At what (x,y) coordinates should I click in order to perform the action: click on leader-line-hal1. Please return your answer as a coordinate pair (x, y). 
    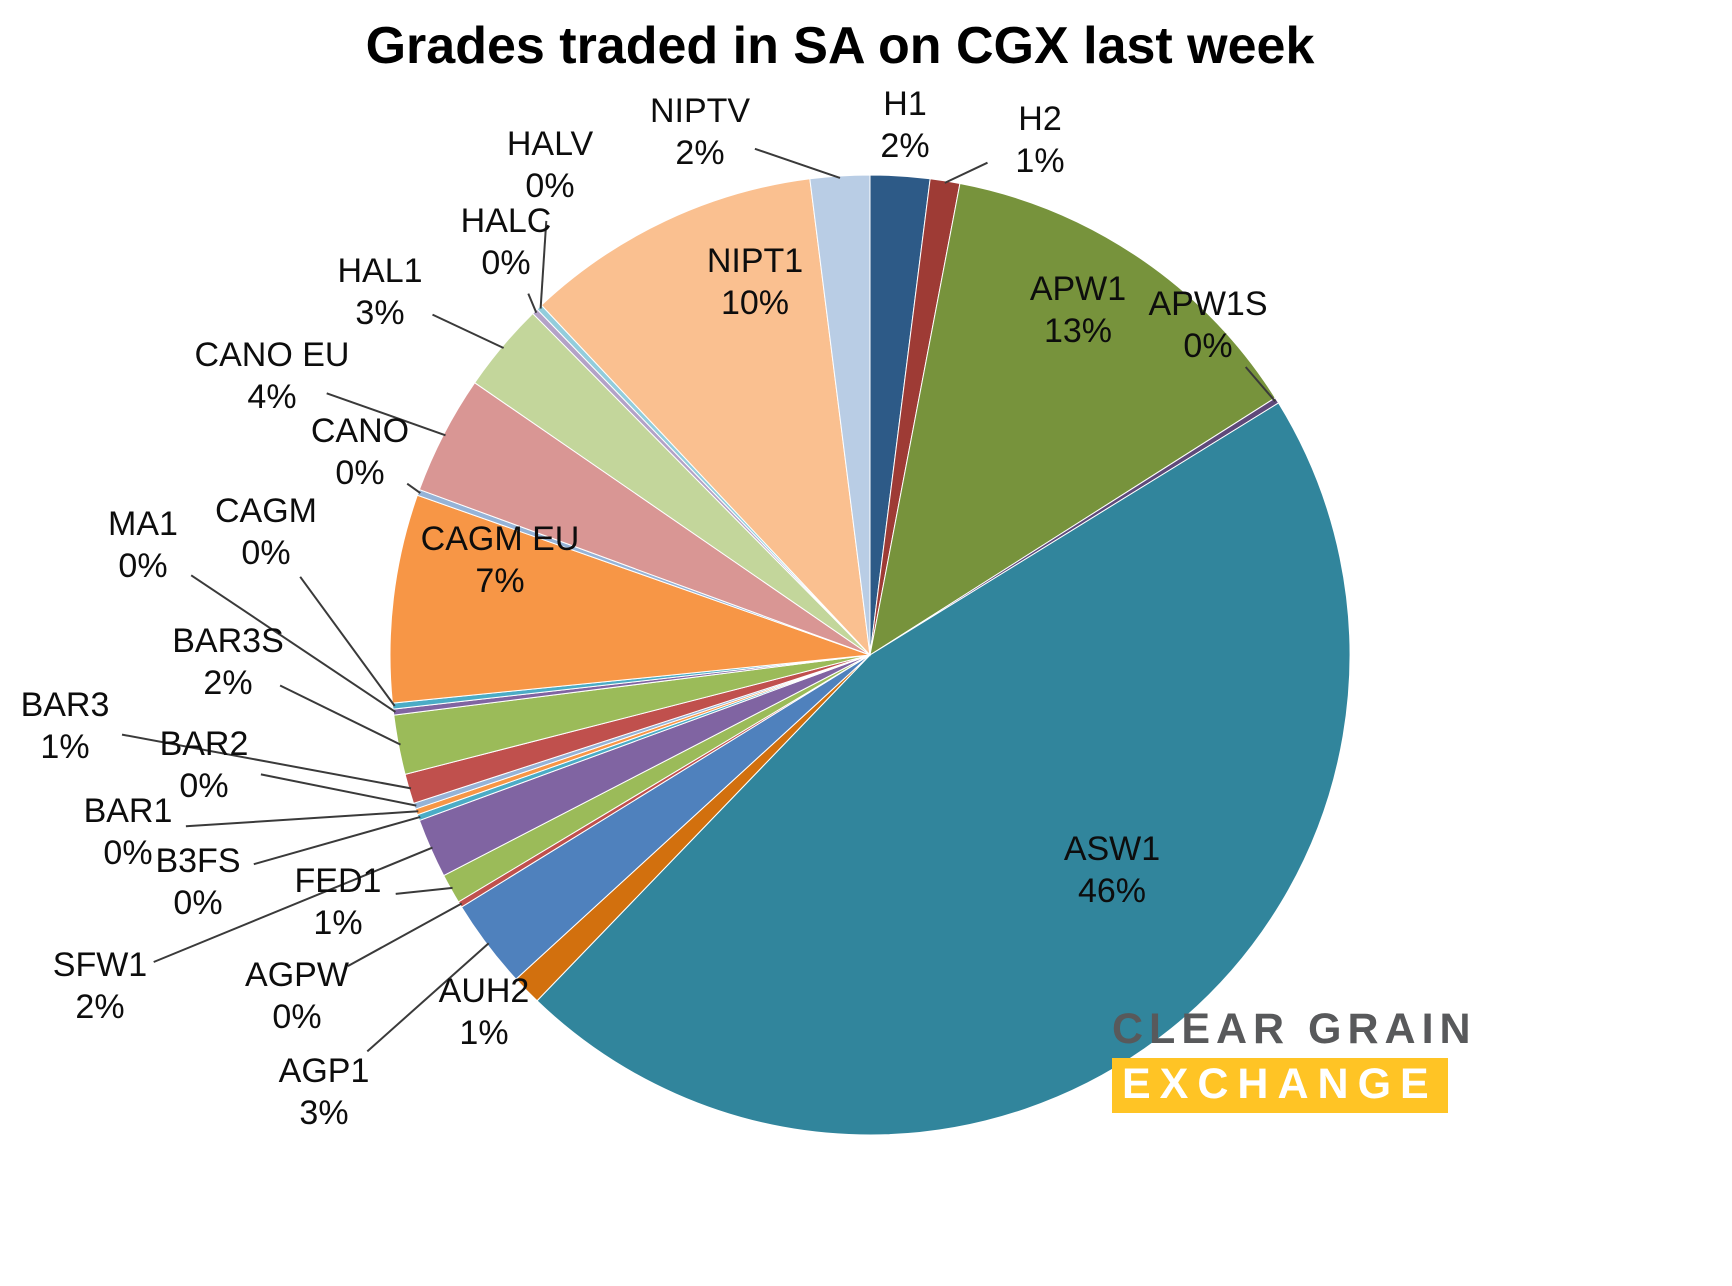
    Looking at the image, I should click on (468, 331).